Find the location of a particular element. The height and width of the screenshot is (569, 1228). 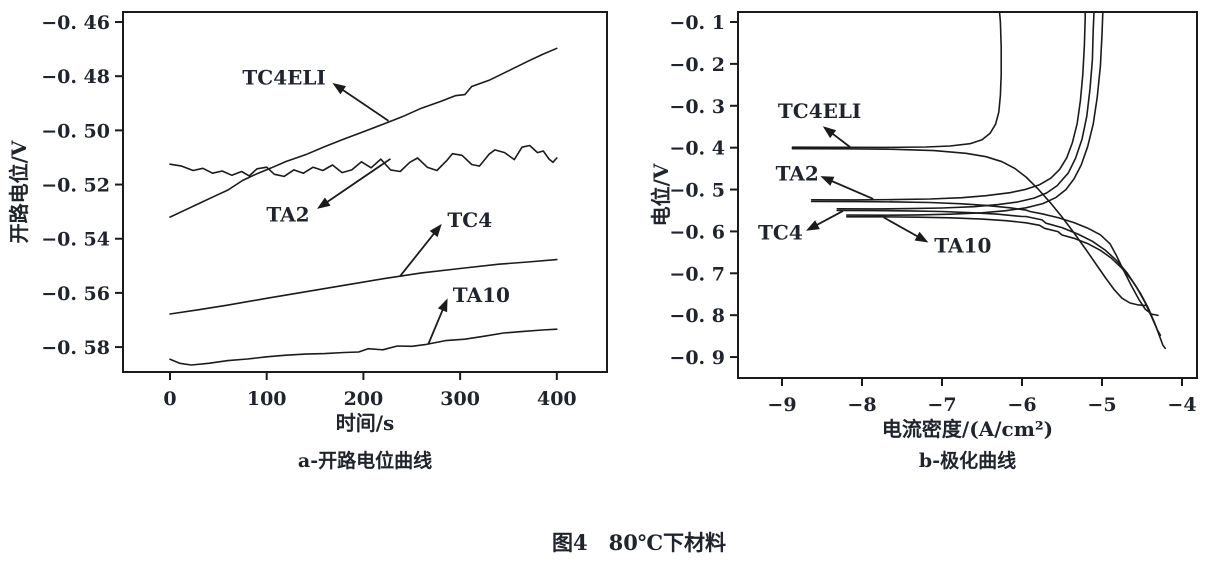

y-tick-label: −0. 7 is located at coordinates (697, 274).